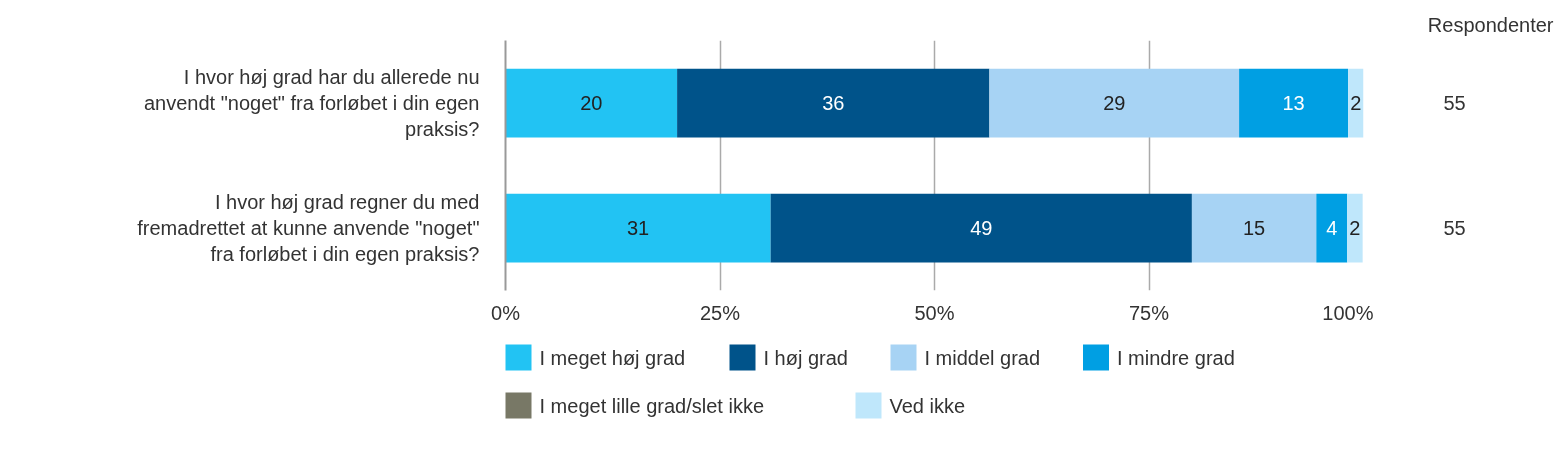 This screenshot has width=1568, height=460. What do you see at coordinates (934, 312) in the screenshot?
I see `x-tick-label: 50%` at bounding box center [934, 312].